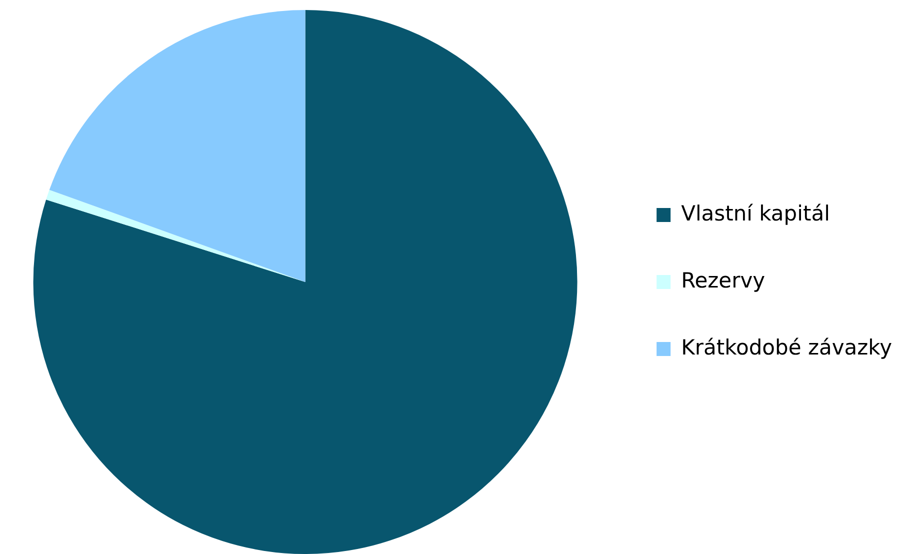 The height and width of the screenshot is (554, 912). Describe the element at coordinates (723, 280) in the screenshot. I see `legend-label: Rezervy` at that location.